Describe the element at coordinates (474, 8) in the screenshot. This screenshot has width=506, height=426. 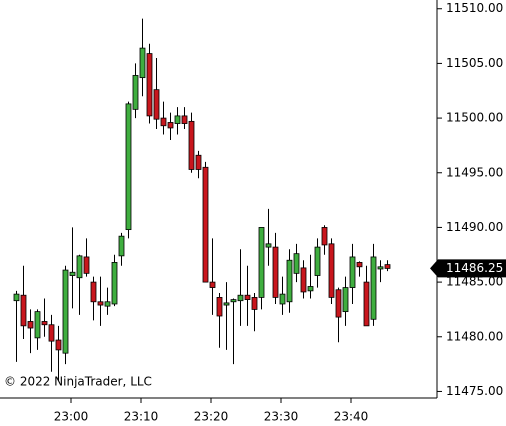
I see `y-tick-label: 11510.00` at that location.